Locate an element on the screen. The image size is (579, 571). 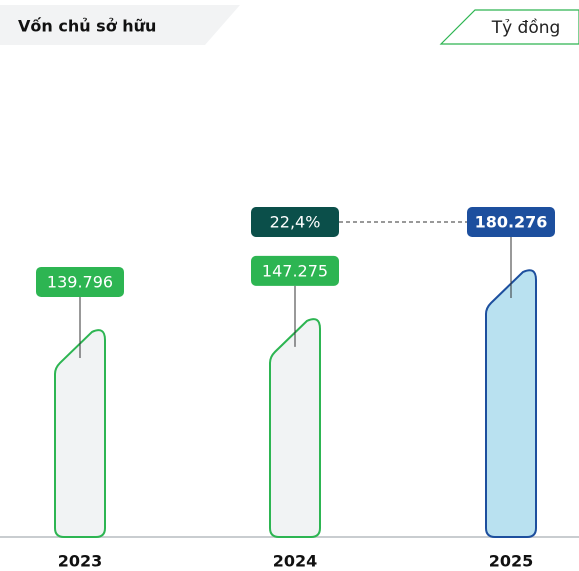
title-tab is located at coordinates (120, 25).